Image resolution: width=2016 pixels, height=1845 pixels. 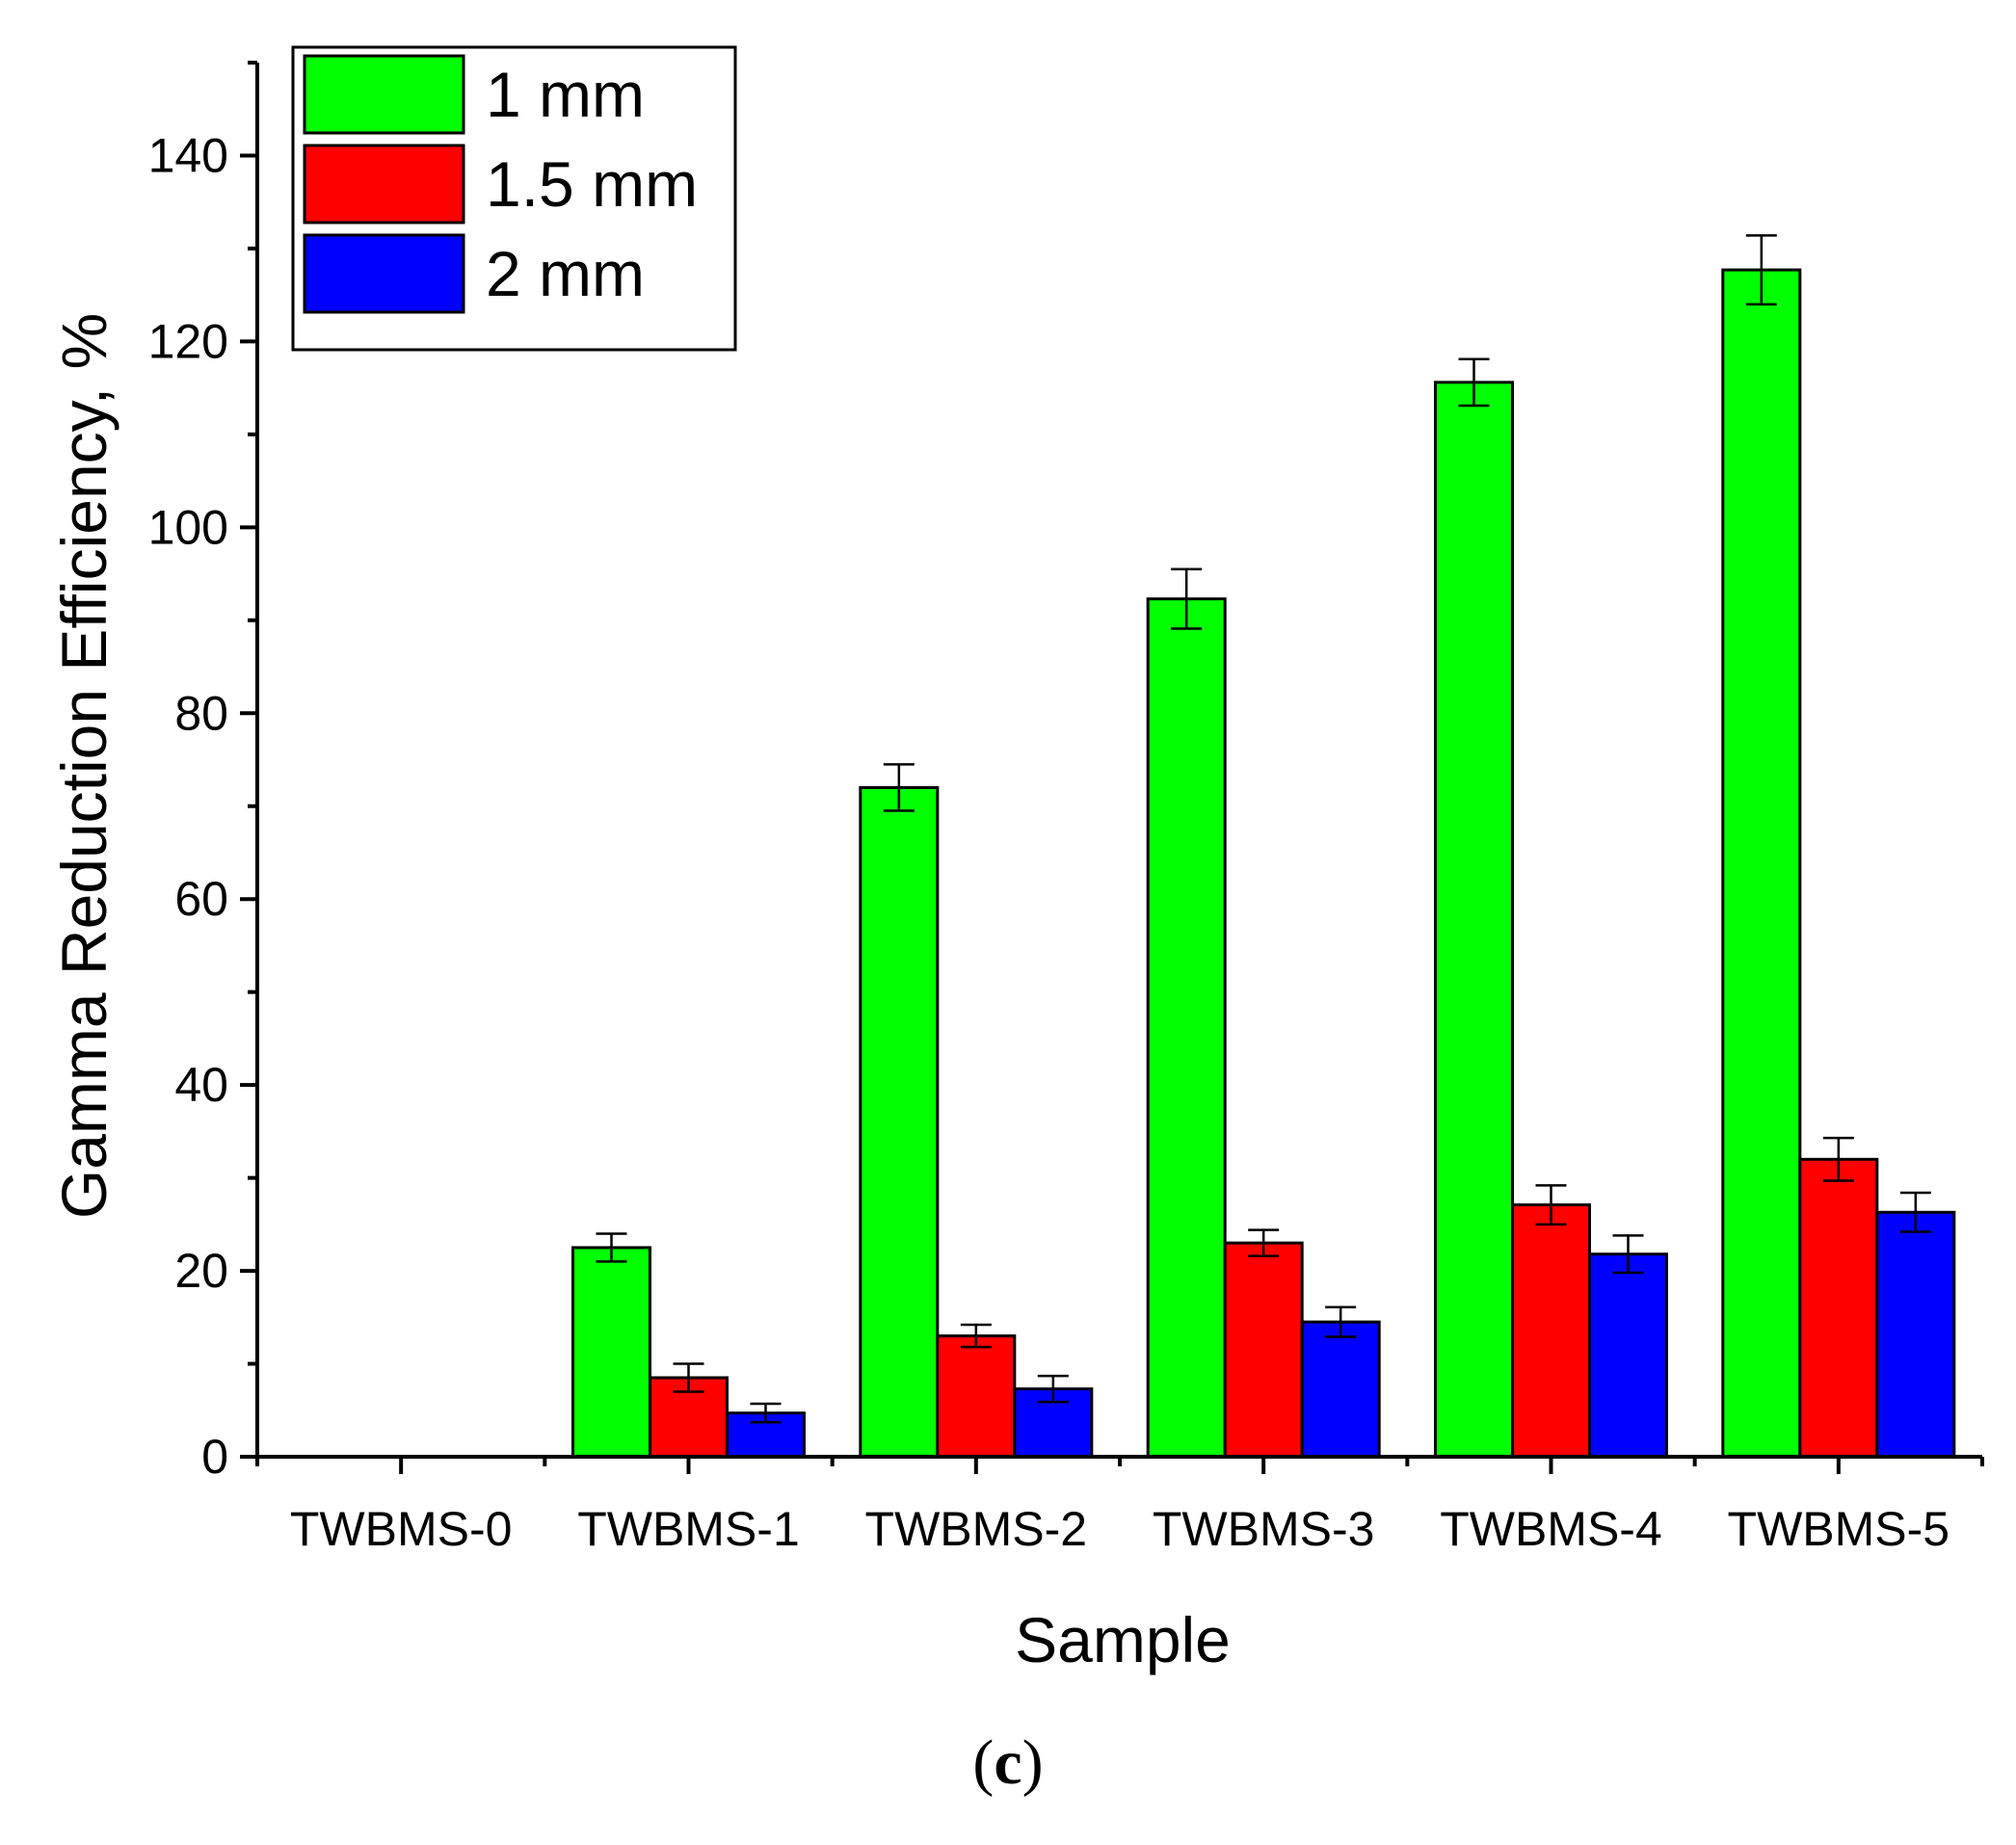 What do you see at coordinates (899, 1122) in the screenshot?
I see `bar-twbms-2-1mm` at bounding box center [899, 1122].